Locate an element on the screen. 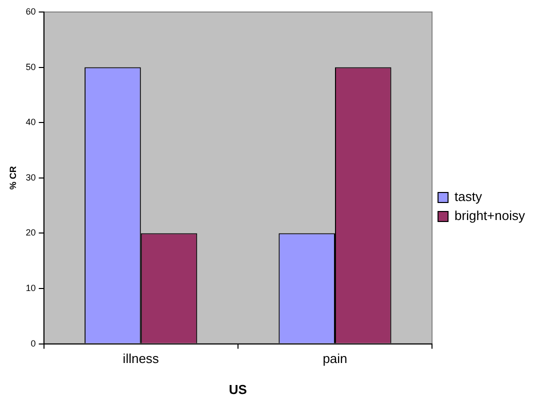  y-tick-label: 30 is located at coordinates (31, 177).